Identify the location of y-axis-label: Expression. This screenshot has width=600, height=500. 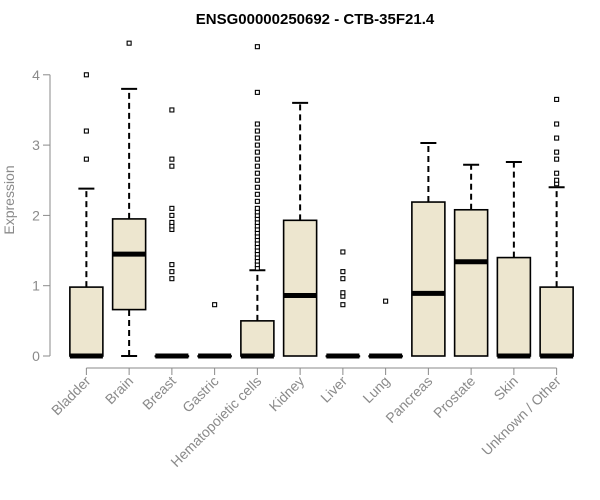
(9, 199).